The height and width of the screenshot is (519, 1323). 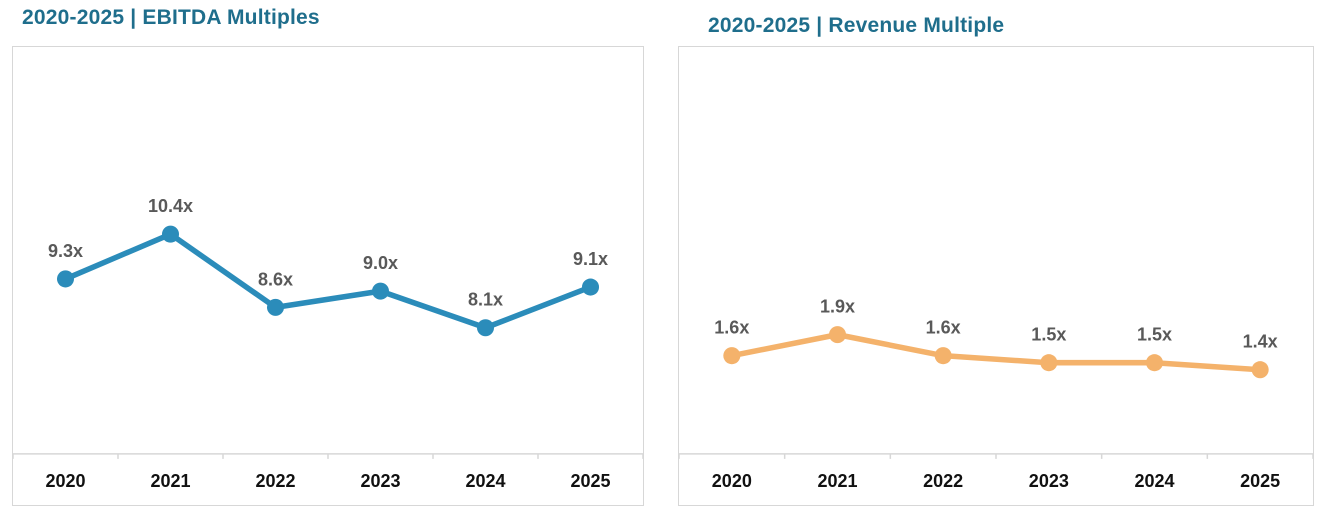 I want to click on point-label: 1.9x, so click(x=837, y=307).